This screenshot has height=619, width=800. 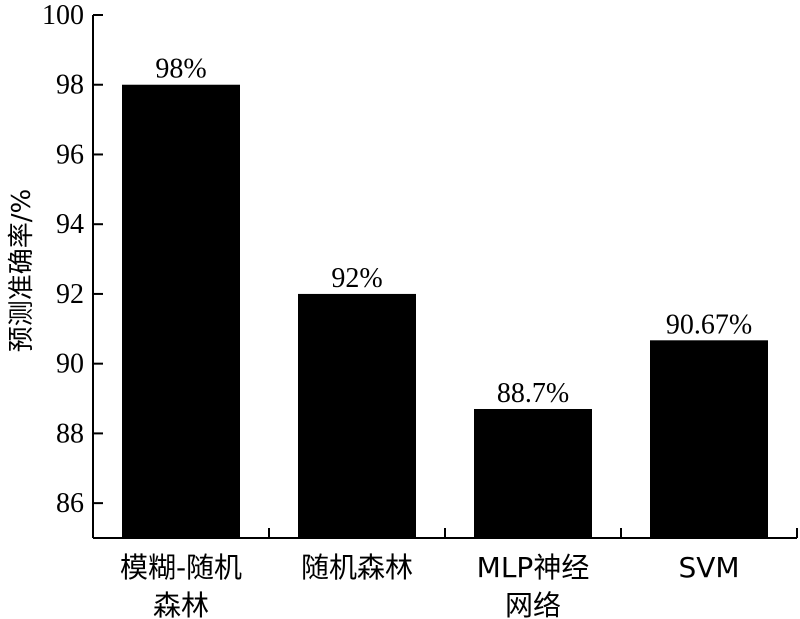 I want to click on category-label: SVM, so click(x=708, y=567).